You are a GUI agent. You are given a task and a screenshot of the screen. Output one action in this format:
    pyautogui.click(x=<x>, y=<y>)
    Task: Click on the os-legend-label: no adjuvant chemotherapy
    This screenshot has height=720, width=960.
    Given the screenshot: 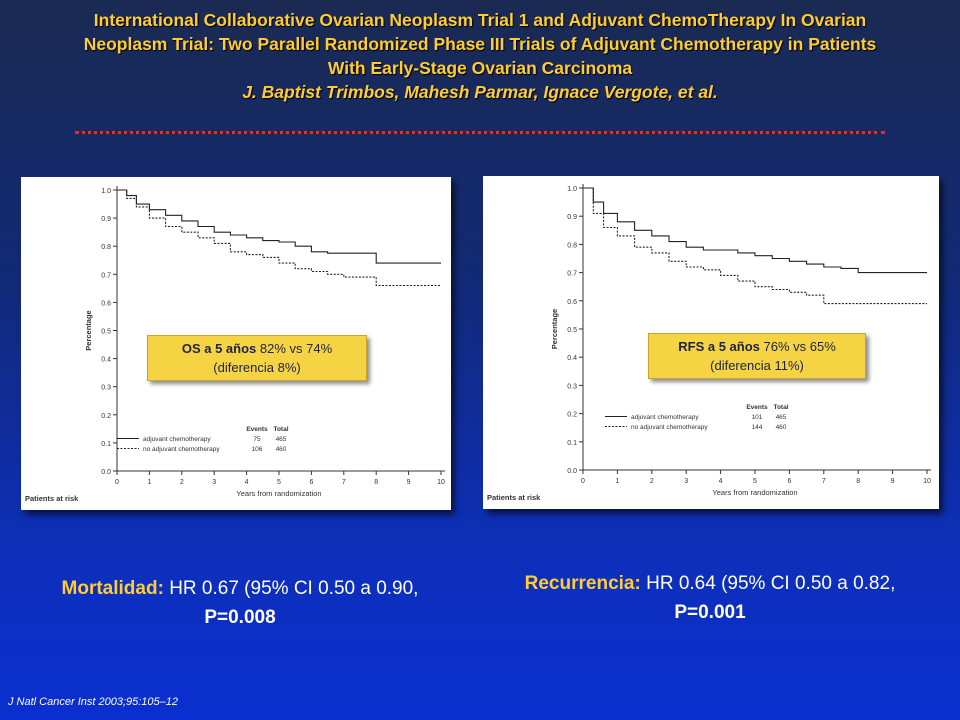 What is the action you would take?
    pyautogui.click(x=181, y=449)
    